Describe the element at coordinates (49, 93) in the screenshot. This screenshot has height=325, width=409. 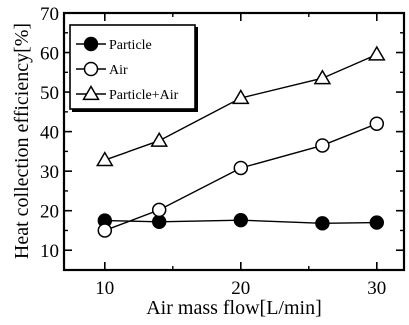
I see `y-tick-label: 50` at that location.